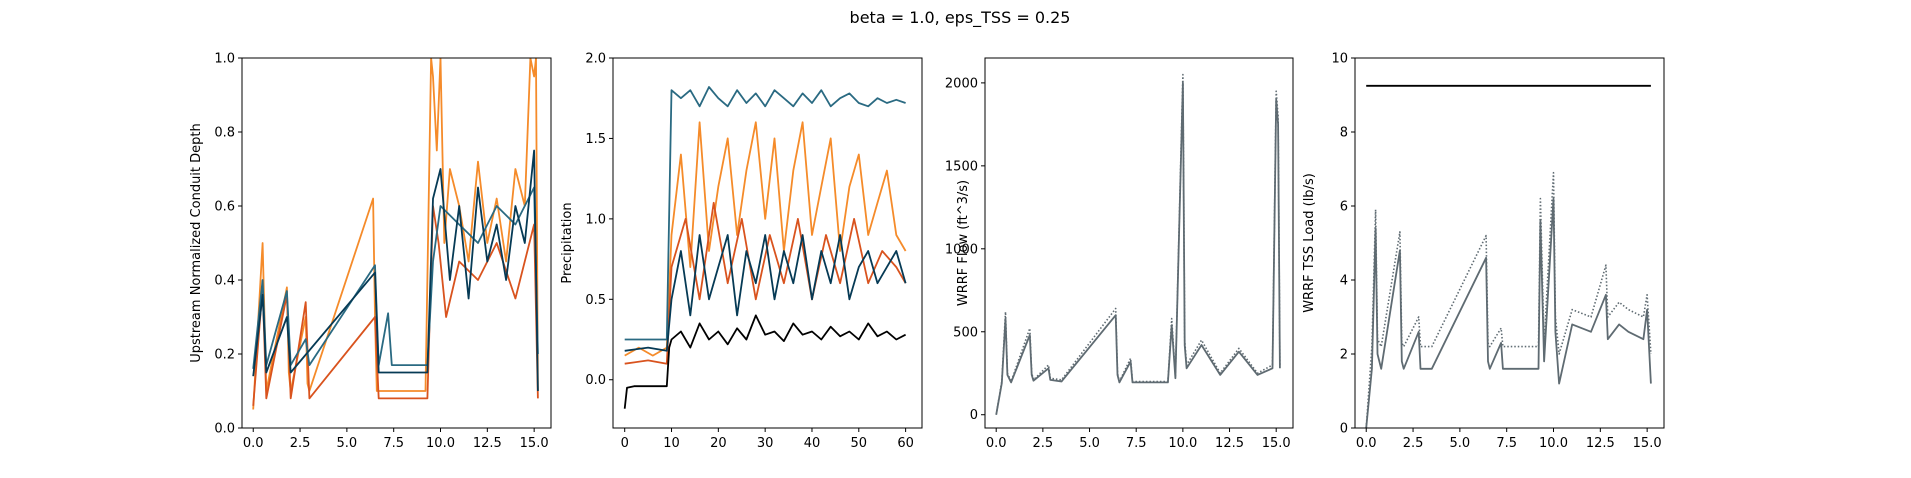  Describe the element at coordinates (567, 242) in the screenshot. I see `y-axis-label: Precipitation` at that location.